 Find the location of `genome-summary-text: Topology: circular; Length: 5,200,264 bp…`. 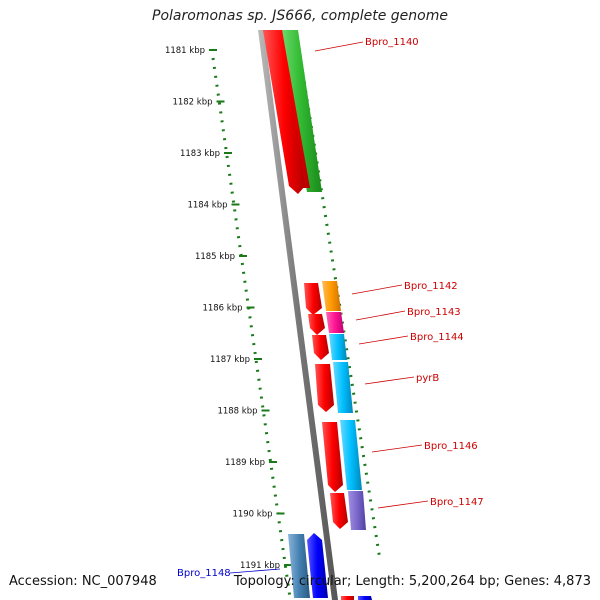

genome-summary-text: Topology: circular; Length: 5,200,264 bp… is located at coordinates (412, 581).